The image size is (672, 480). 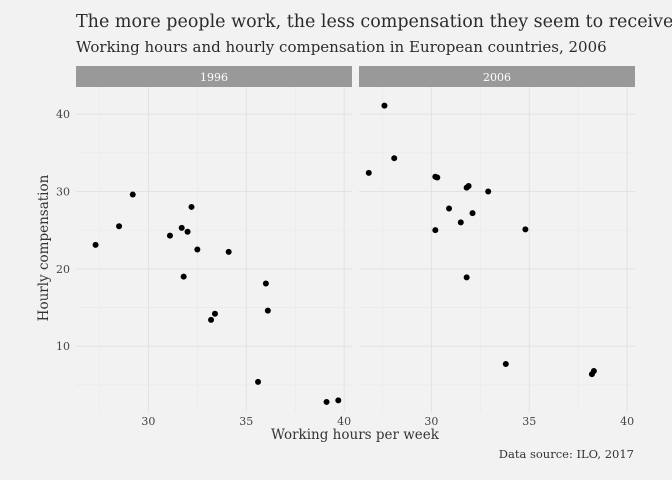 I want to click on y-tick-label: 20, so click(x=63, y=269).